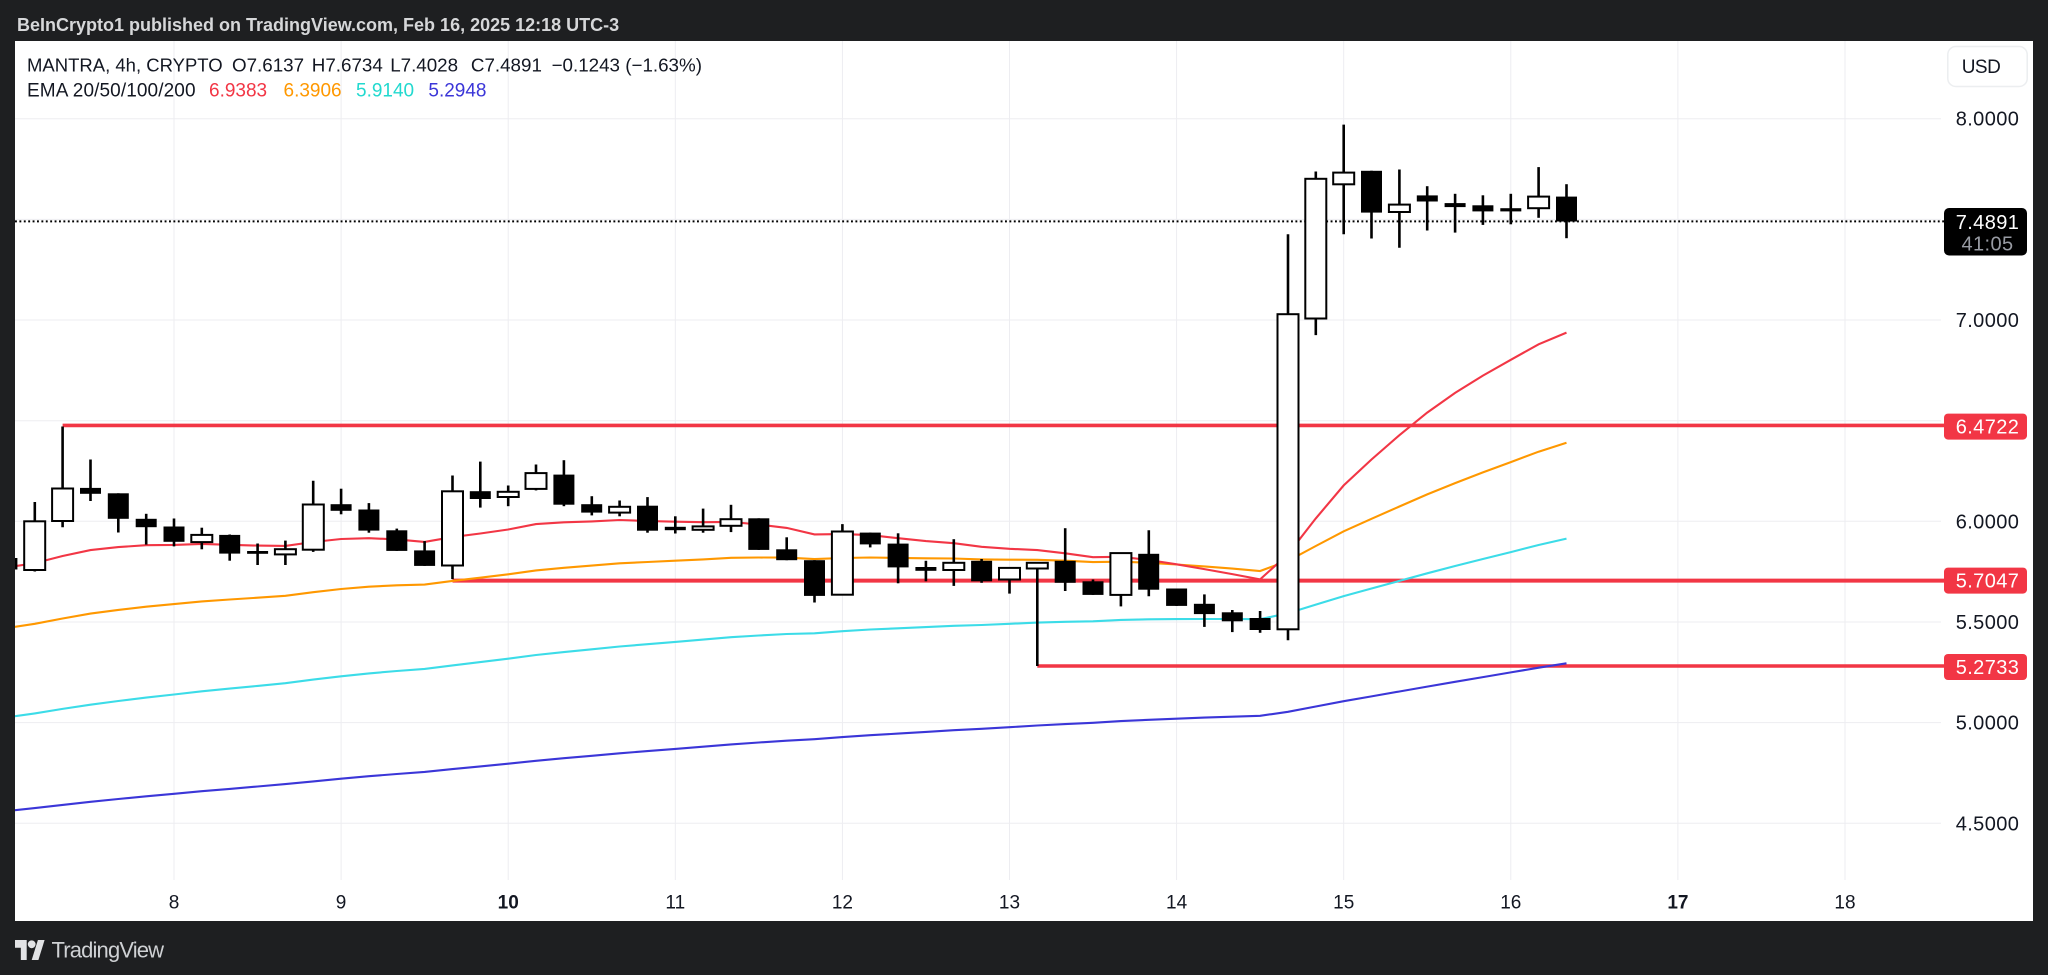  What do you see at coordinates (1844, 903) in the screenshot?
I see `svg-text: 18` at bounding box center [1844, 903].